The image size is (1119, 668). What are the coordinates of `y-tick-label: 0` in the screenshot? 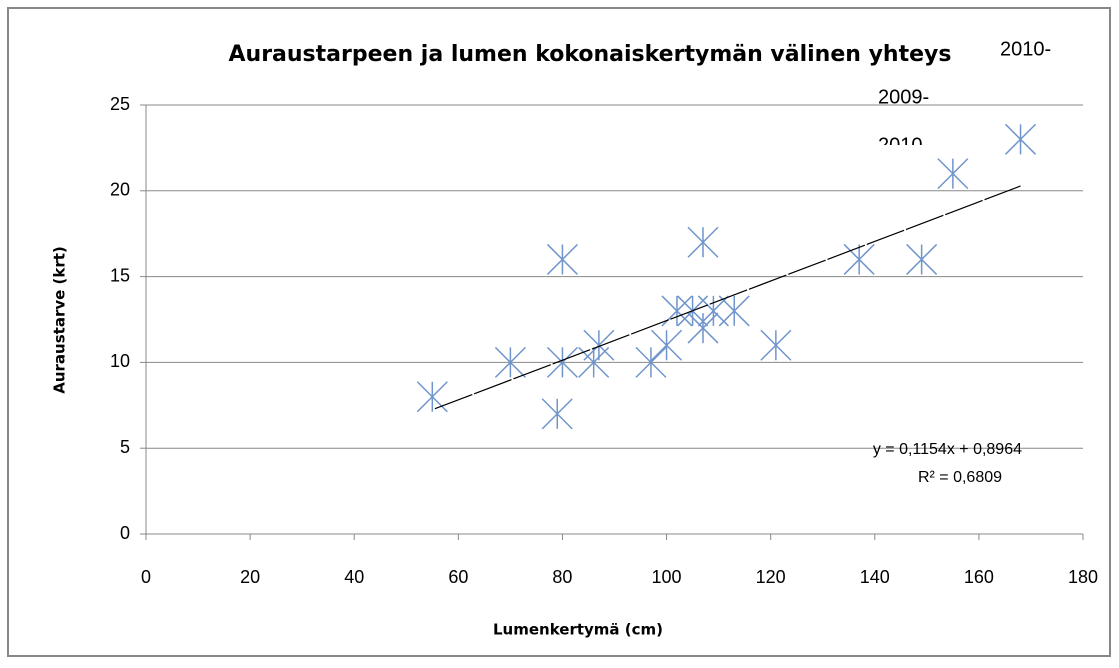 It's located at (125, 533).